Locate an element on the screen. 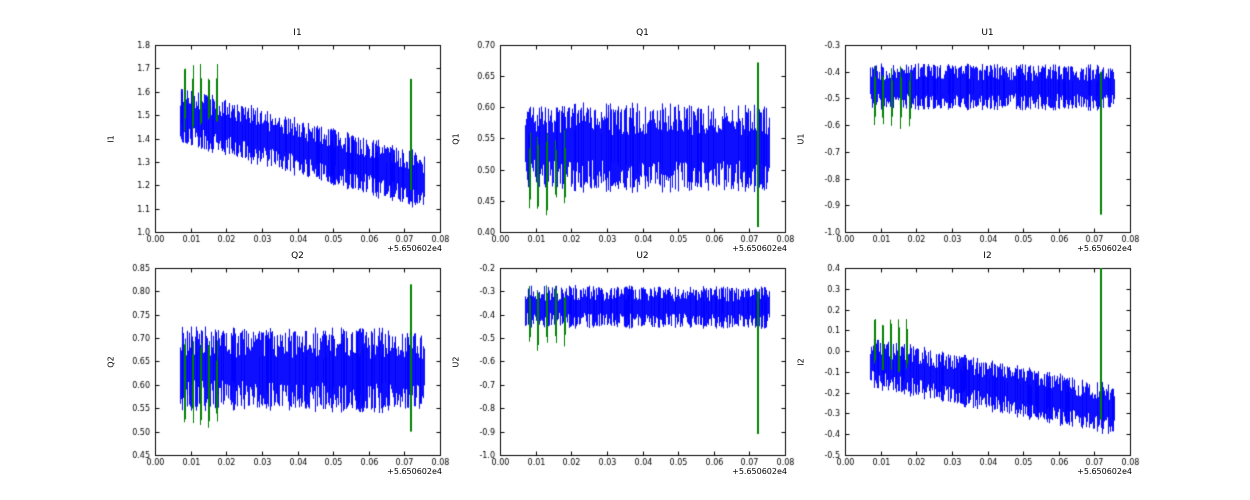  subplot-q1: Q1 Q1 +5.650602e4 is located at coordinates (622, 138).